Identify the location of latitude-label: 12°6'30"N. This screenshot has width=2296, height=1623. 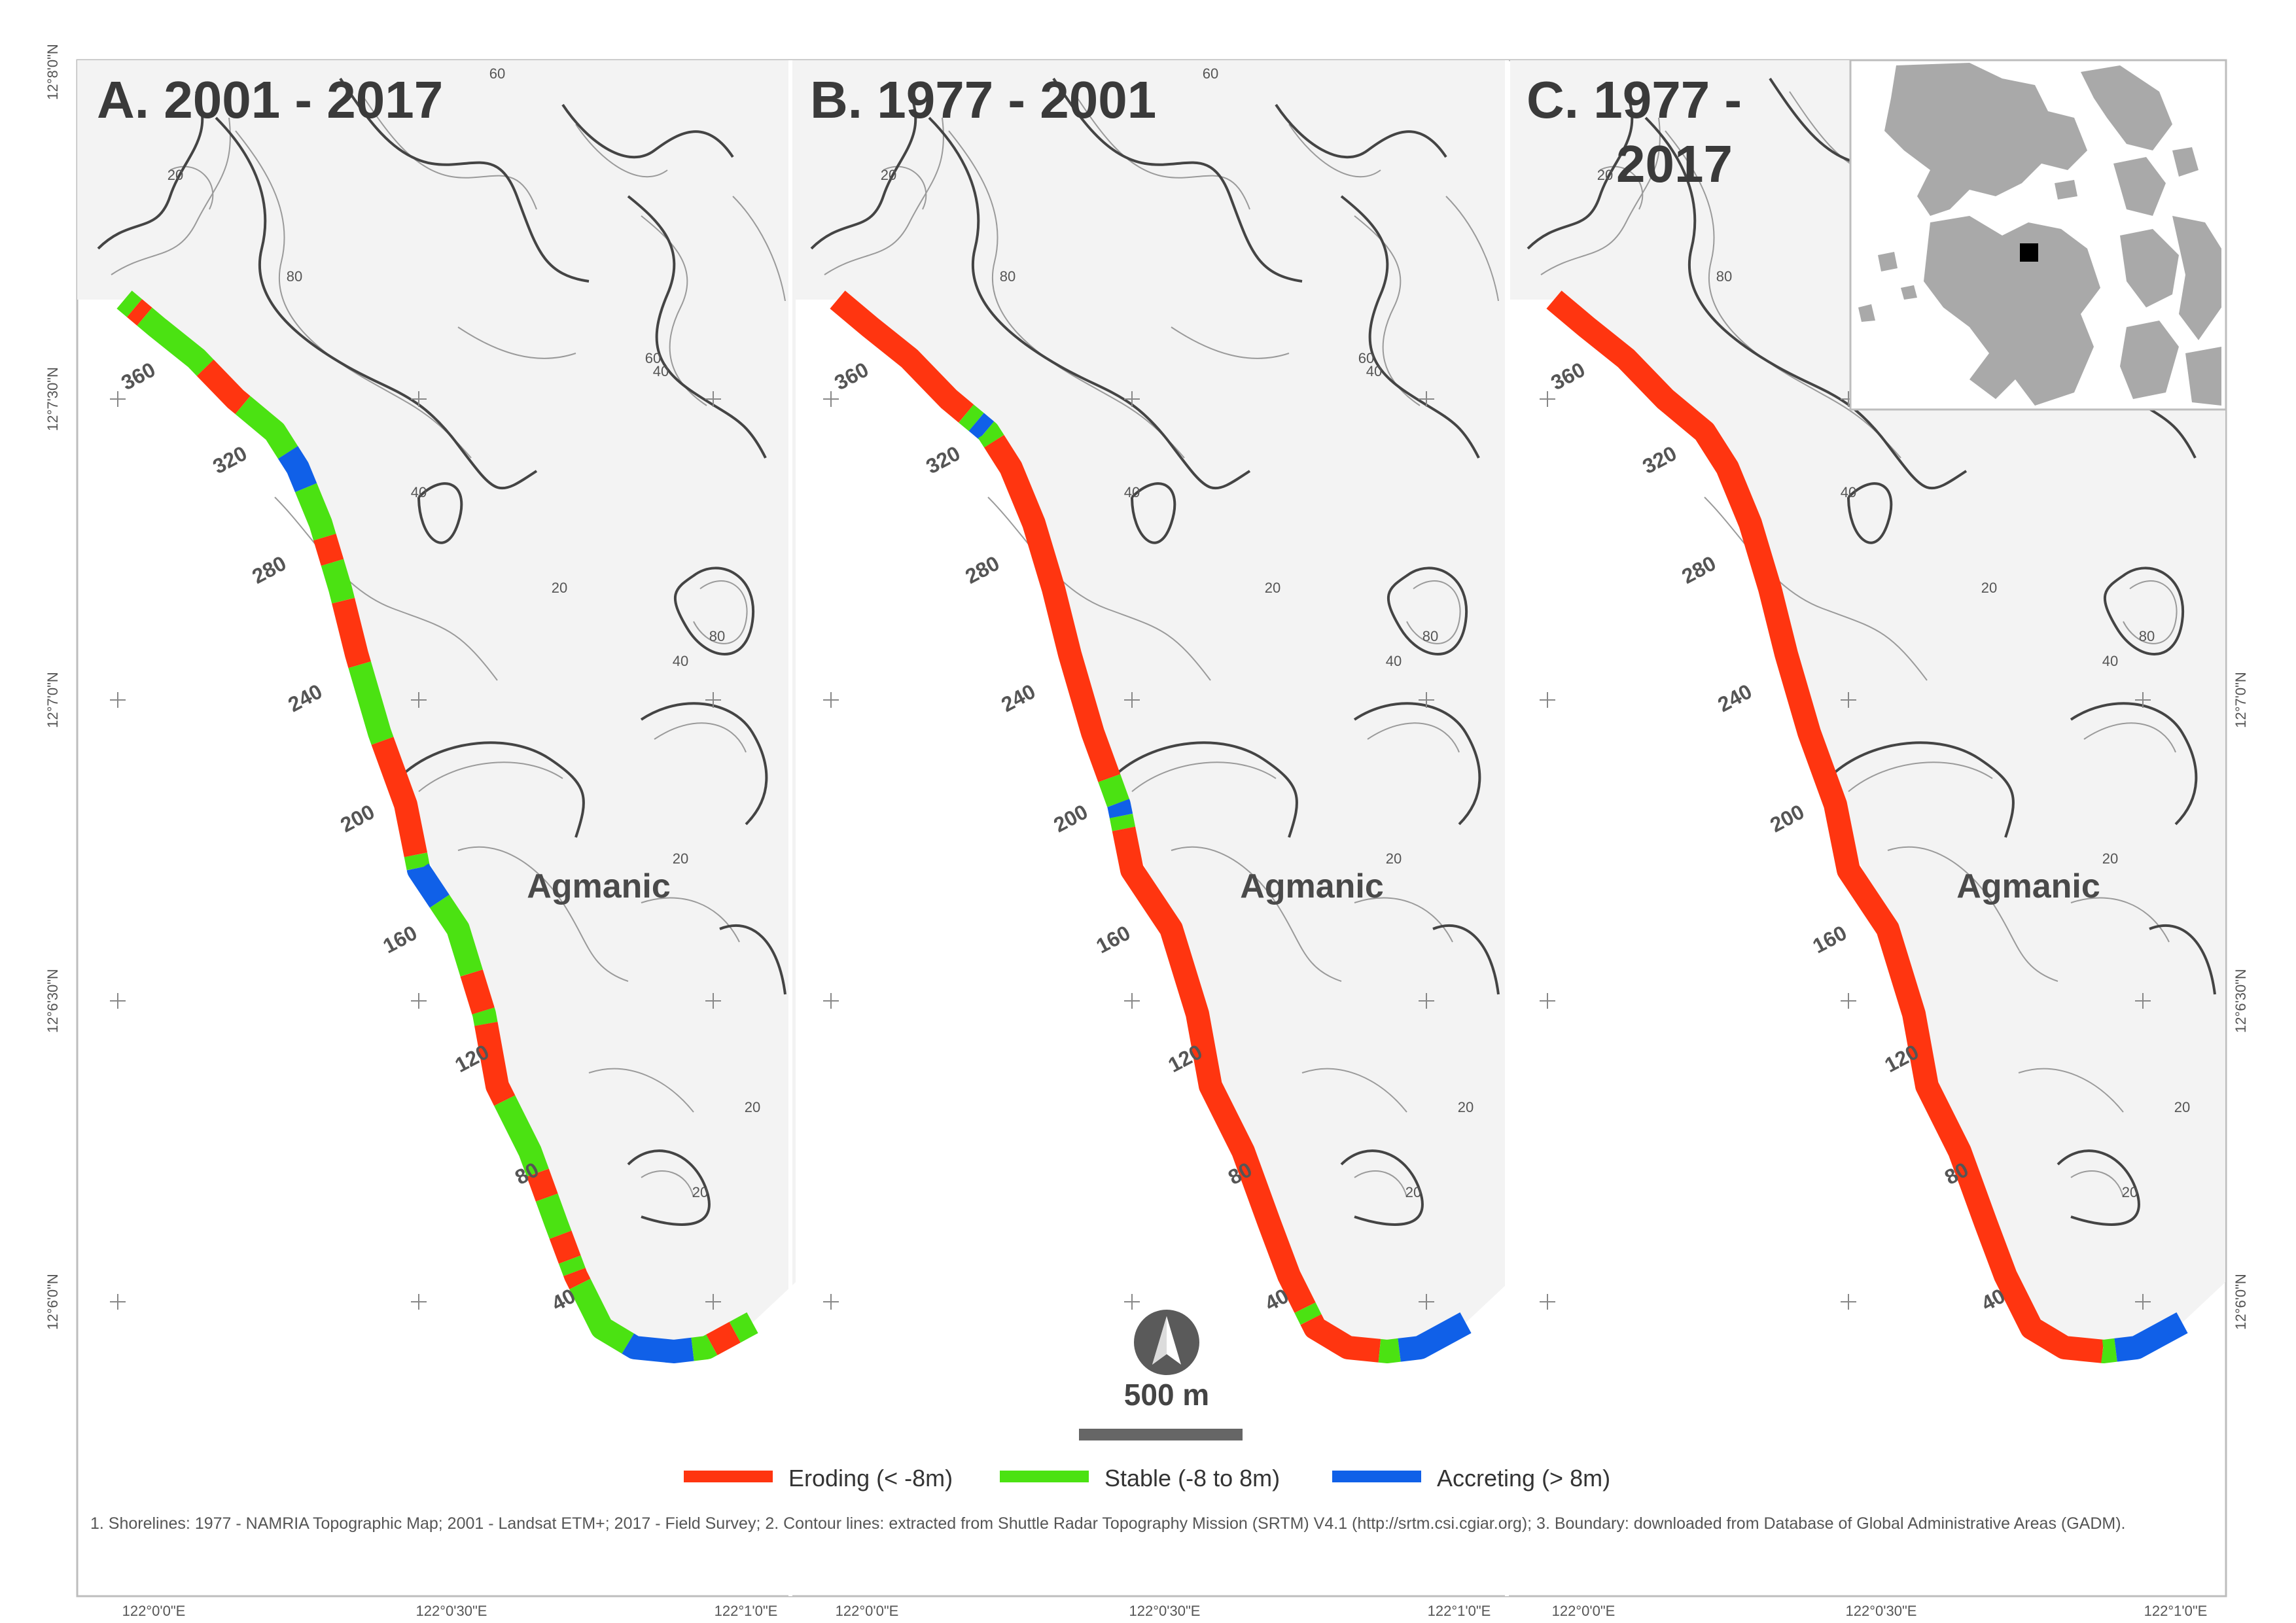
(2241, 1001).